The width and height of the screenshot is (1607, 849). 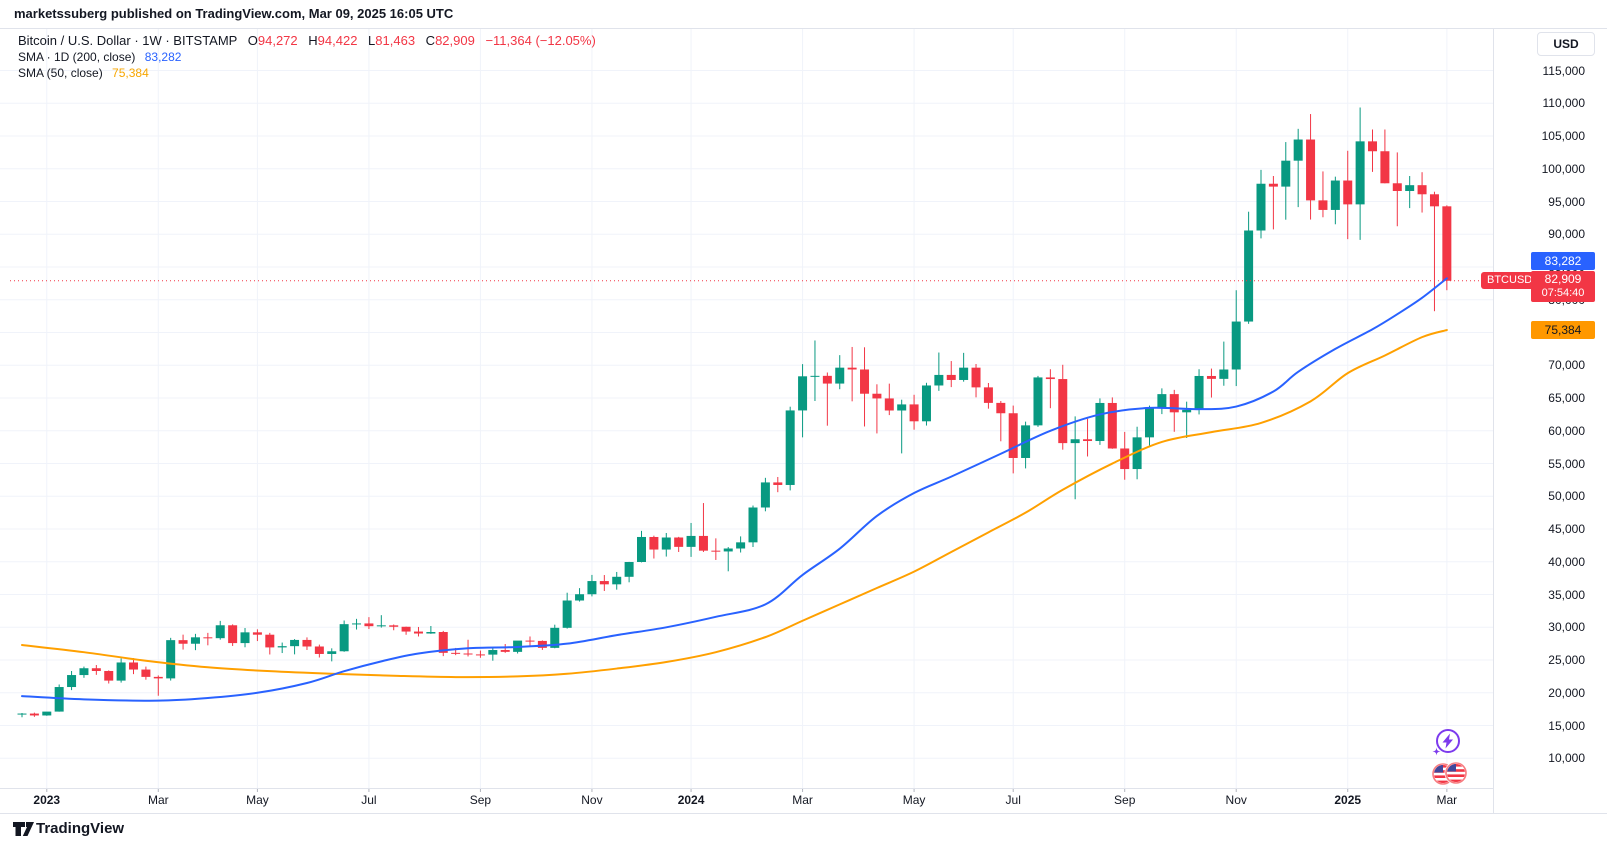 What do you see at coordinates (1566, 463) in the screenshot?
I see `price-tick-label: 55,000` at bounding box center [1566, 463].